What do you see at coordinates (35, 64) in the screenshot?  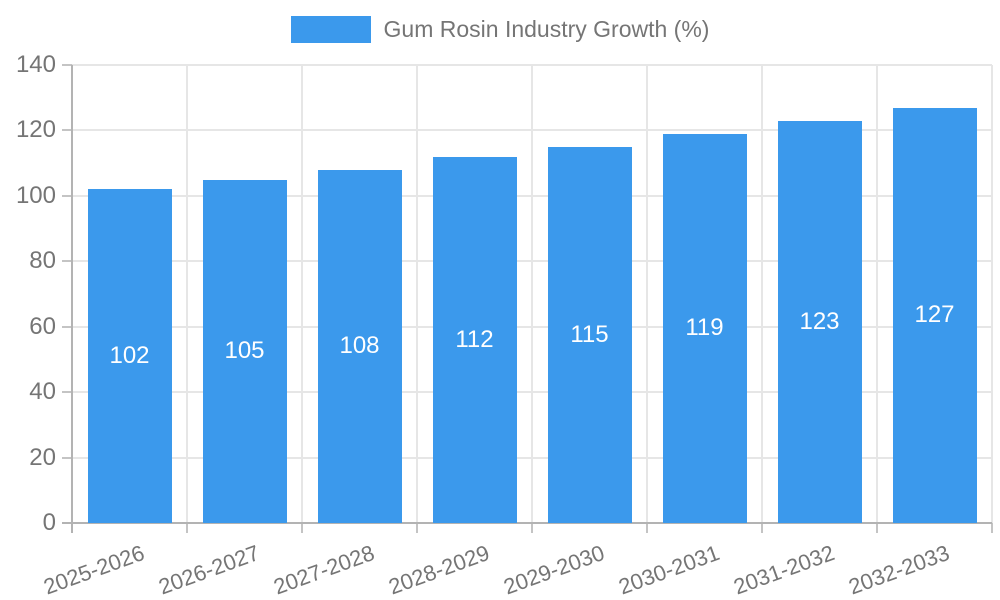 I see `y-axis-tick-label: 140` at bounding box center [35, 64].